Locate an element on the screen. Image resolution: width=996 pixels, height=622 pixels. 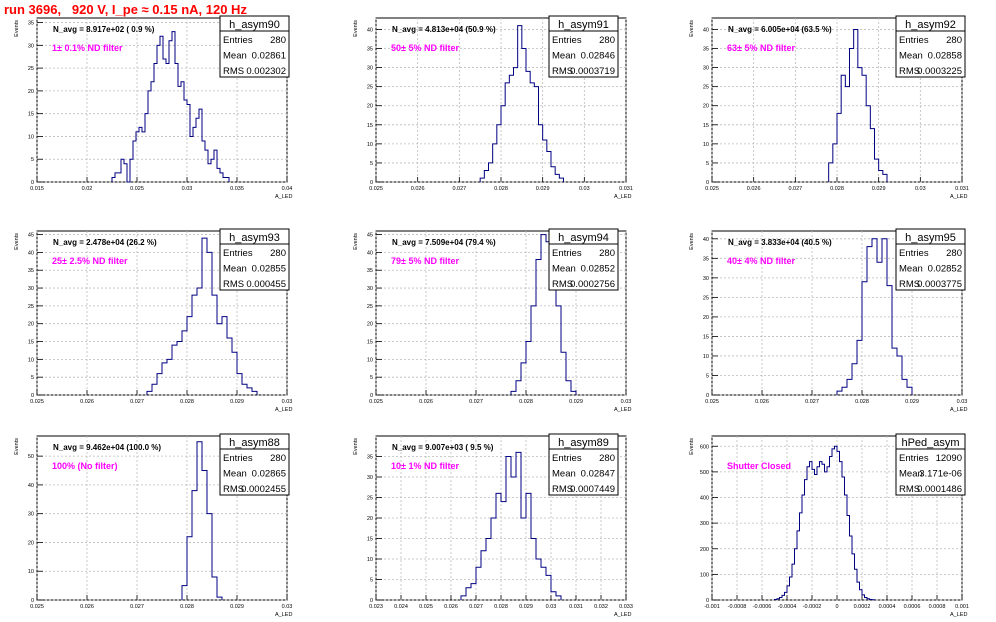
x-tick-label: 0.0004 is located at coordinates (887, 607).